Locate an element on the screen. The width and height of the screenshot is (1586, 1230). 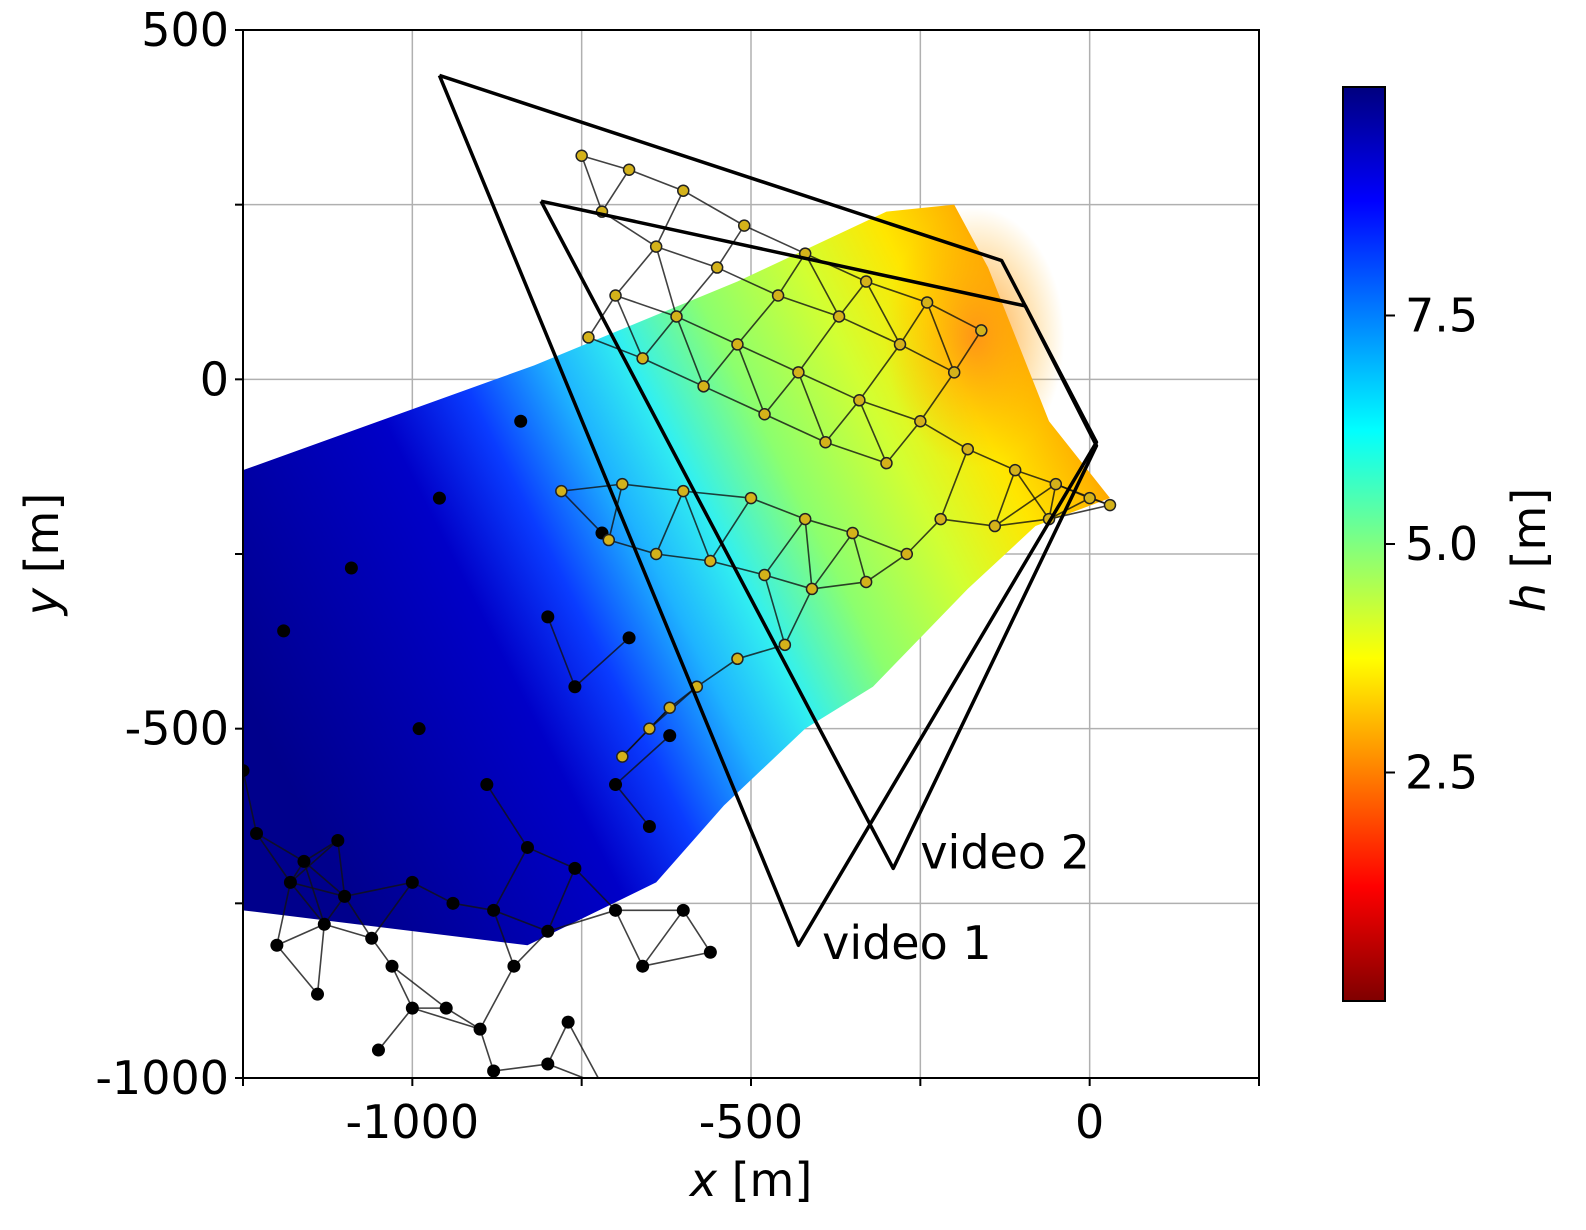
x-axis-label: x [m] is located at coordinates (750, 1180).